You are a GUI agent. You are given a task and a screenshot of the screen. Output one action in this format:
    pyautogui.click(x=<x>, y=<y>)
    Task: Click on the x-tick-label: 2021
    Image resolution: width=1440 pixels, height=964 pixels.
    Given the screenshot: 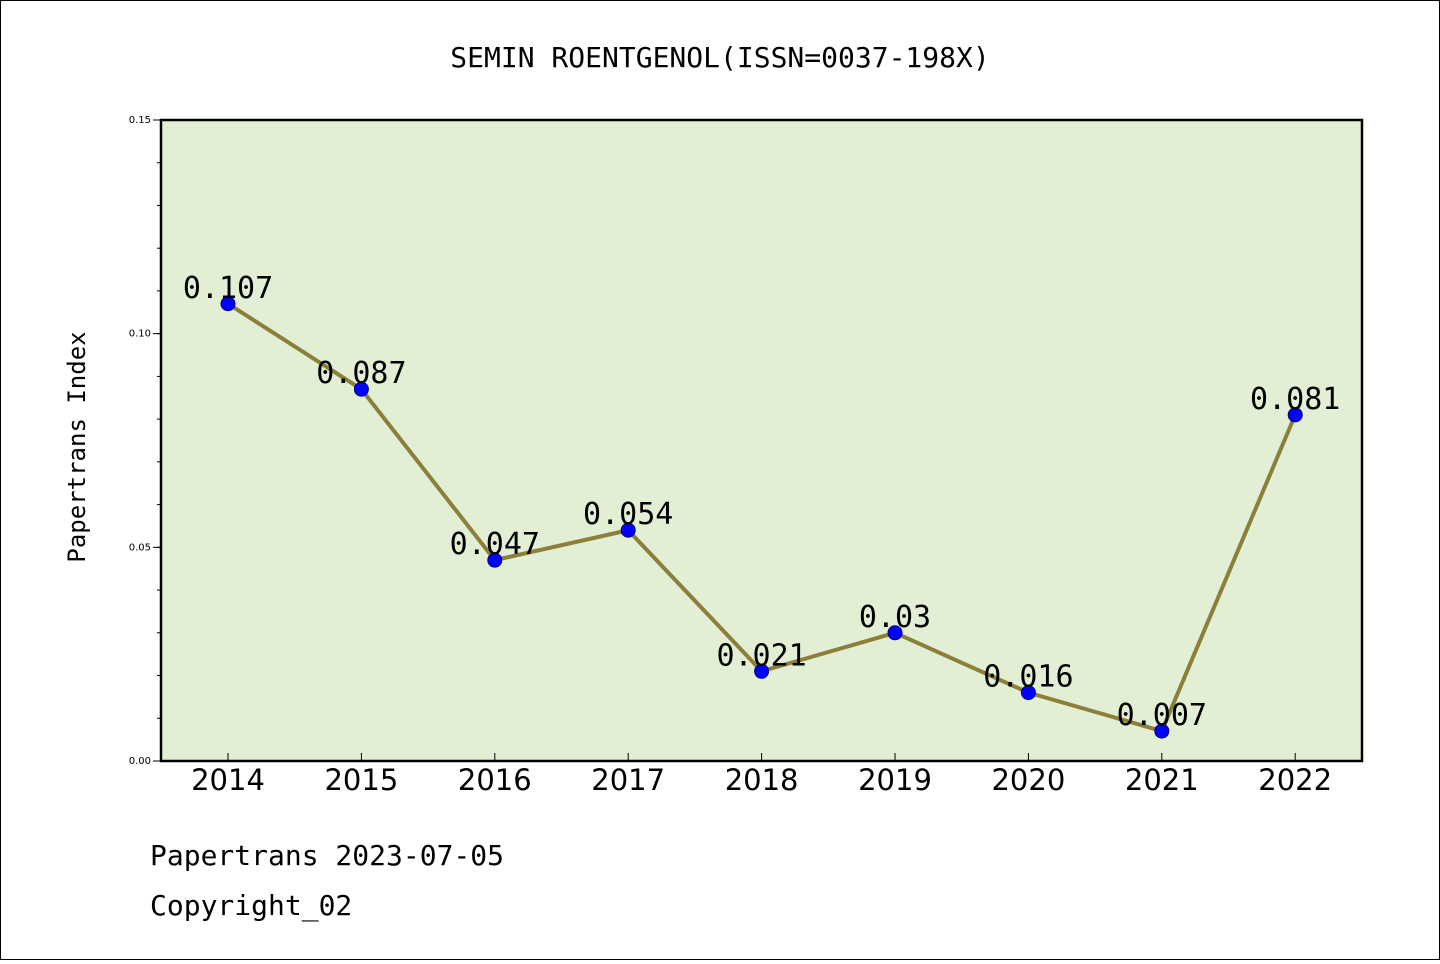 What is the action you would take?
    pyautogui.click(x=1162, y=780)
    